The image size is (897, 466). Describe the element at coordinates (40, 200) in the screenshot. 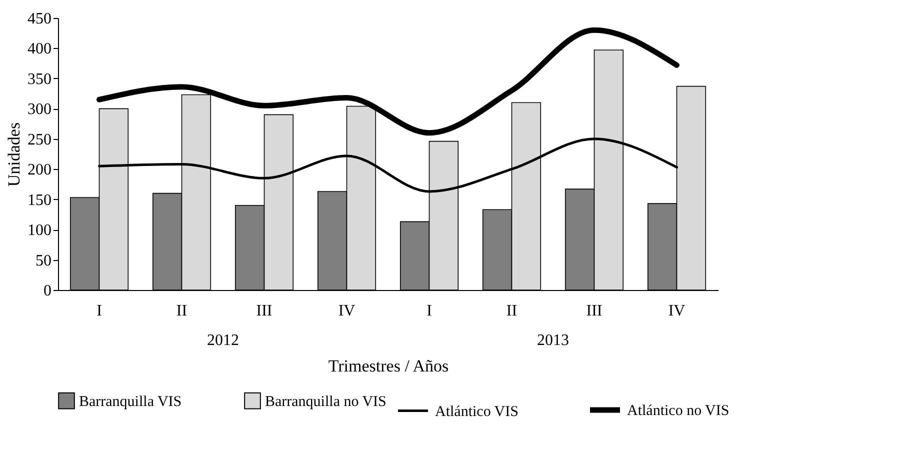

I see `y-tick-label: 150` at that location.